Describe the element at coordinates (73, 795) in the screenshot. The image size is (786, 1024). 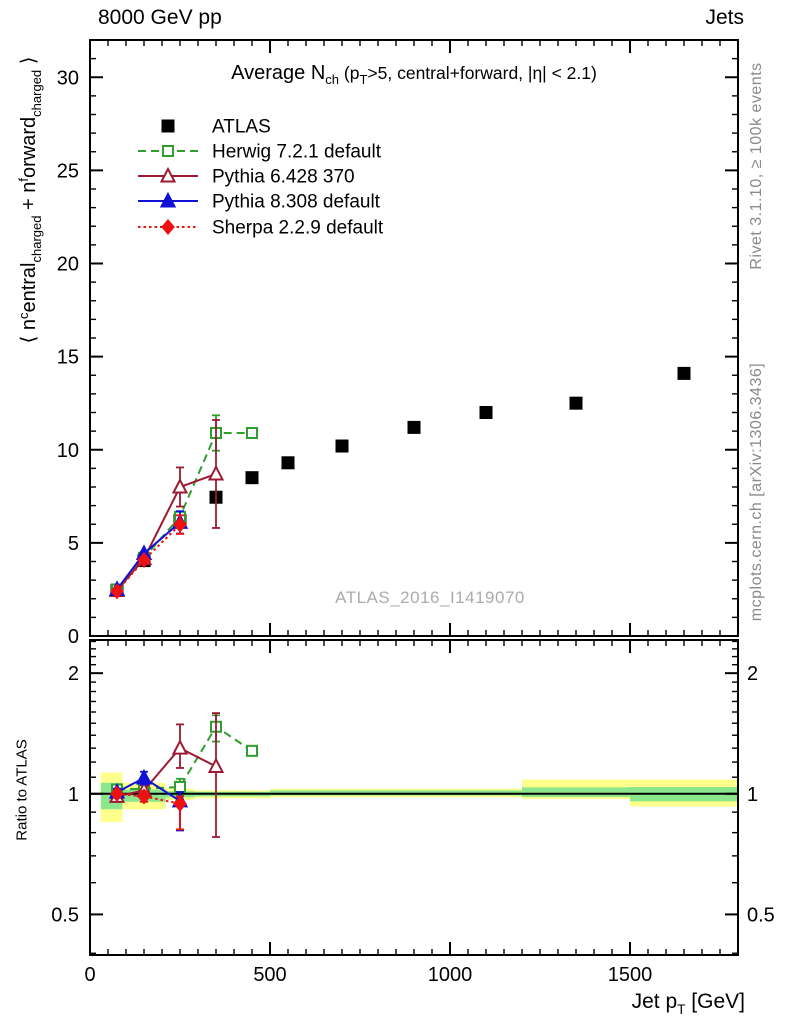
I see `ratio-y-tick-label: 1` at that location.